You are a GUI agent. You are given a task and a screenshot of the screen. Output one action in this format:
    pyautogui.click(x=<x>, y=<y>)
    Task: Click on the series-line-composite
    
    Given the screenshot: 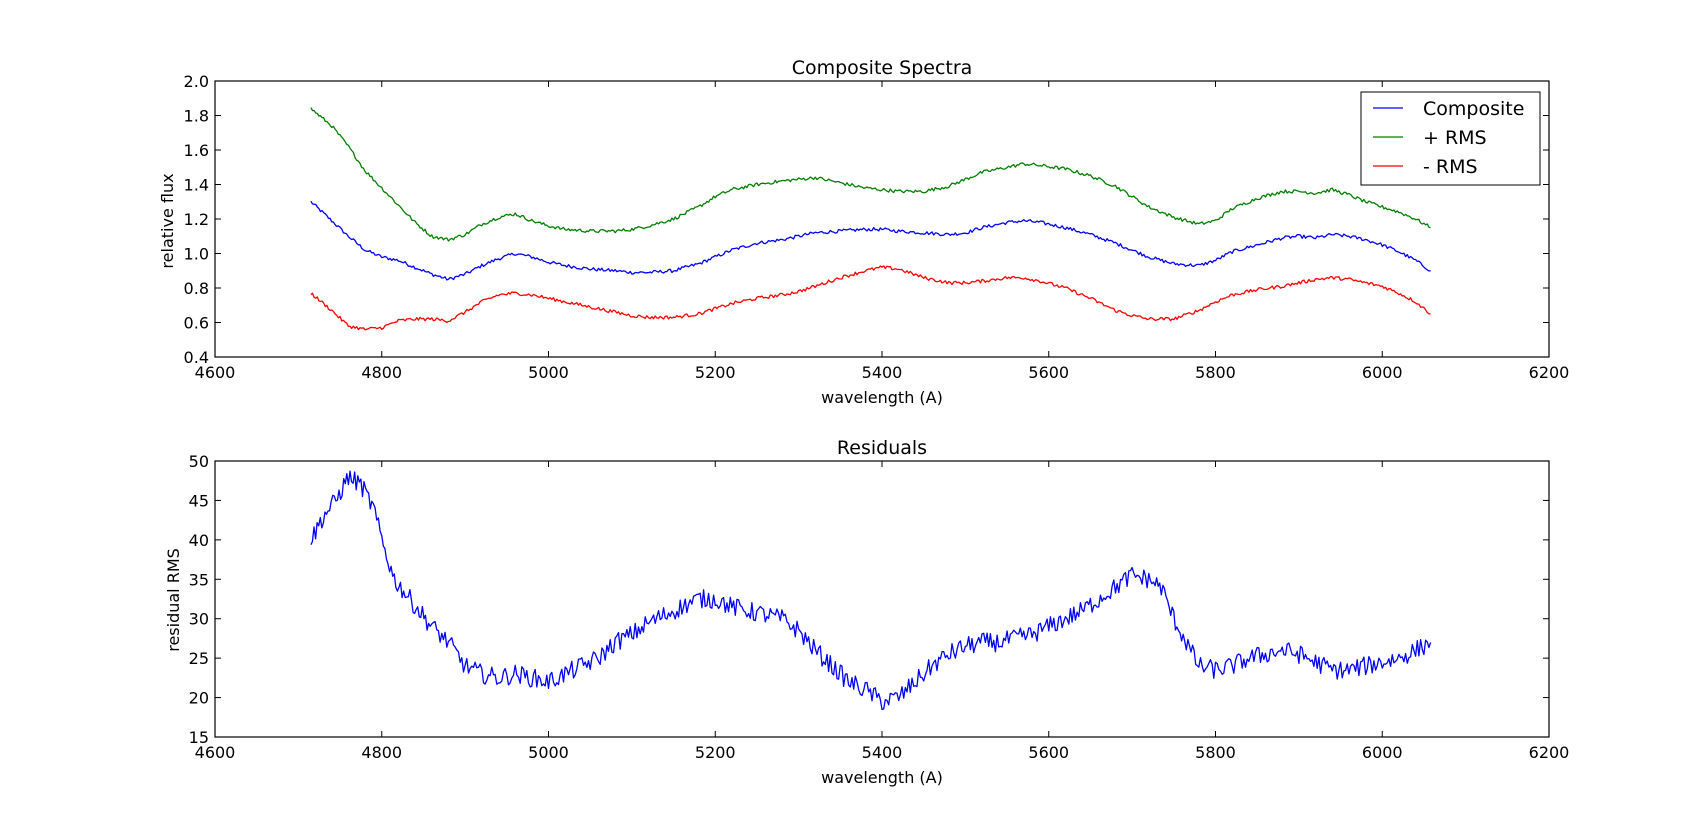 What is the action you would take?
    pyautogui.click(x=870, y=240)
    